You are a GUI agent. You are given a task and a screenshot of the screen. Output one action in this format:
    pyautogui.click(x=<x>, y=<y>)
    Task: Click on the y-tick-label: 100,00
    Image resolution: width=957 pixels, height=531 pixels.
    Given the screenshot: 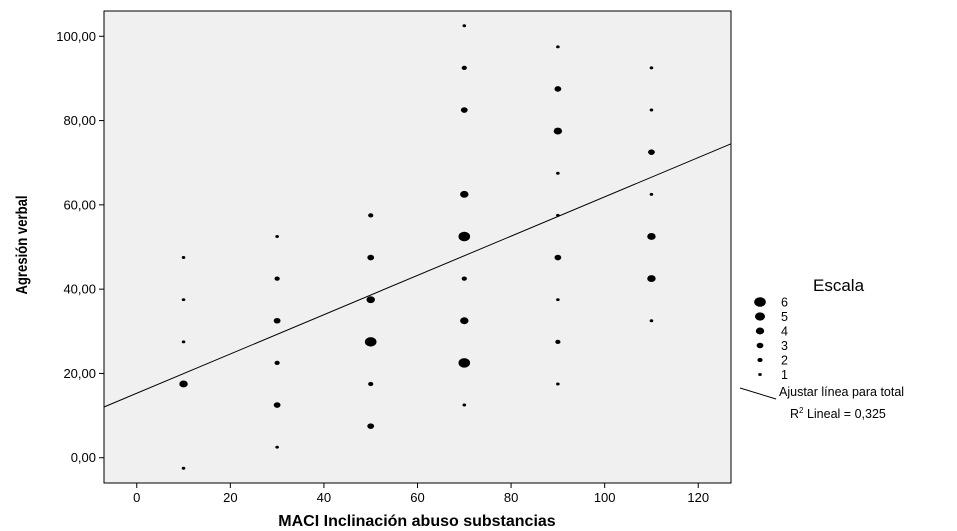 What is the action you would take?
    pyautogui.click(x=76, y=36)
    